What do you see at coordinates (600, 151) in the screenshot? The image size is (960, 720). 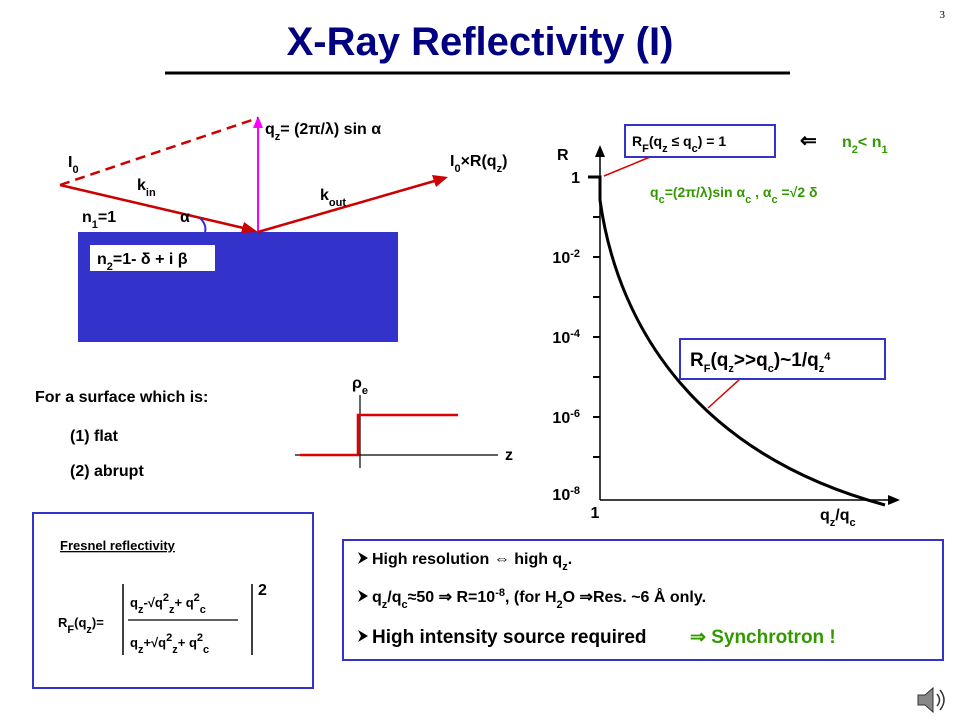 I see `r-axis-head` at bounding box center [600, 151].